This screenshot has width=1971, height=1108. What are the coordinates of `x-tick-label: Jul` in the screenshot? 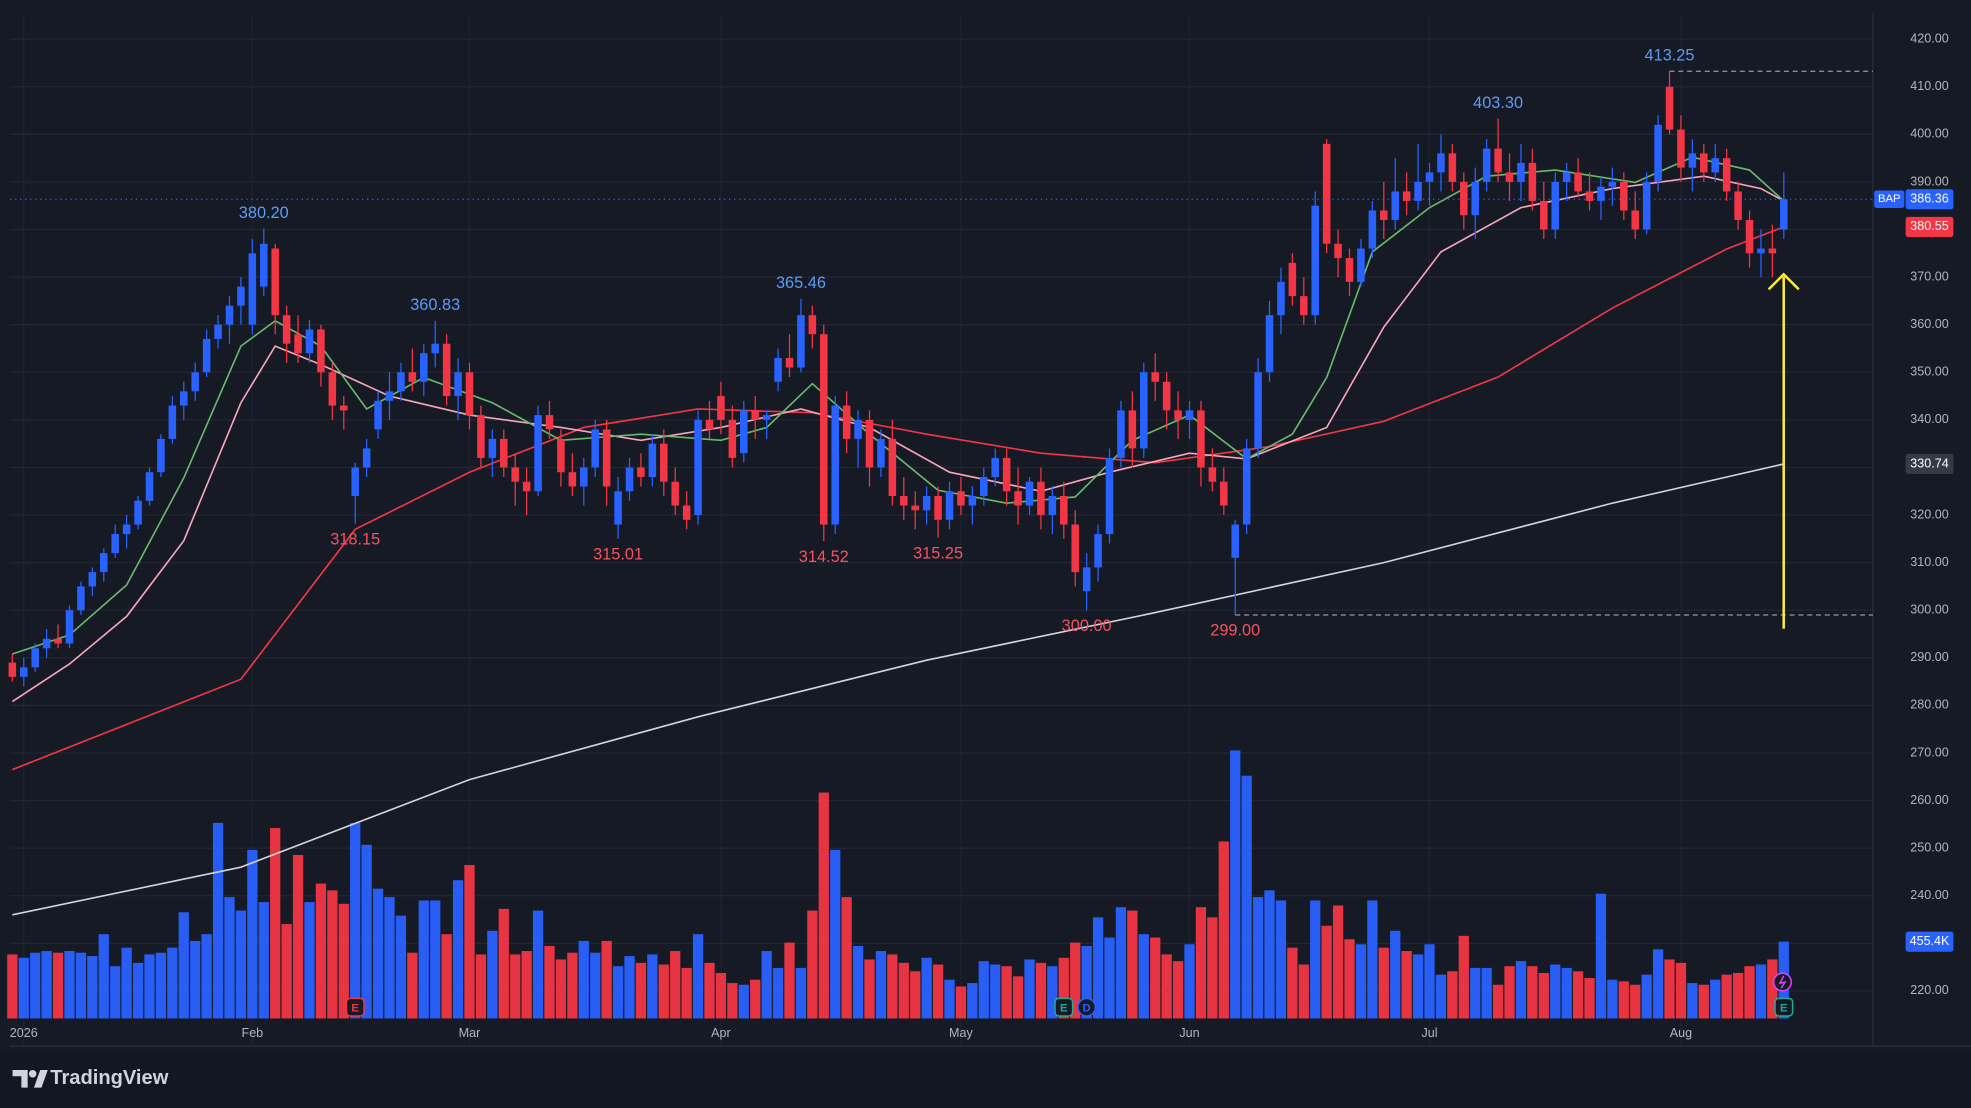 It's located at (1429, 1033).